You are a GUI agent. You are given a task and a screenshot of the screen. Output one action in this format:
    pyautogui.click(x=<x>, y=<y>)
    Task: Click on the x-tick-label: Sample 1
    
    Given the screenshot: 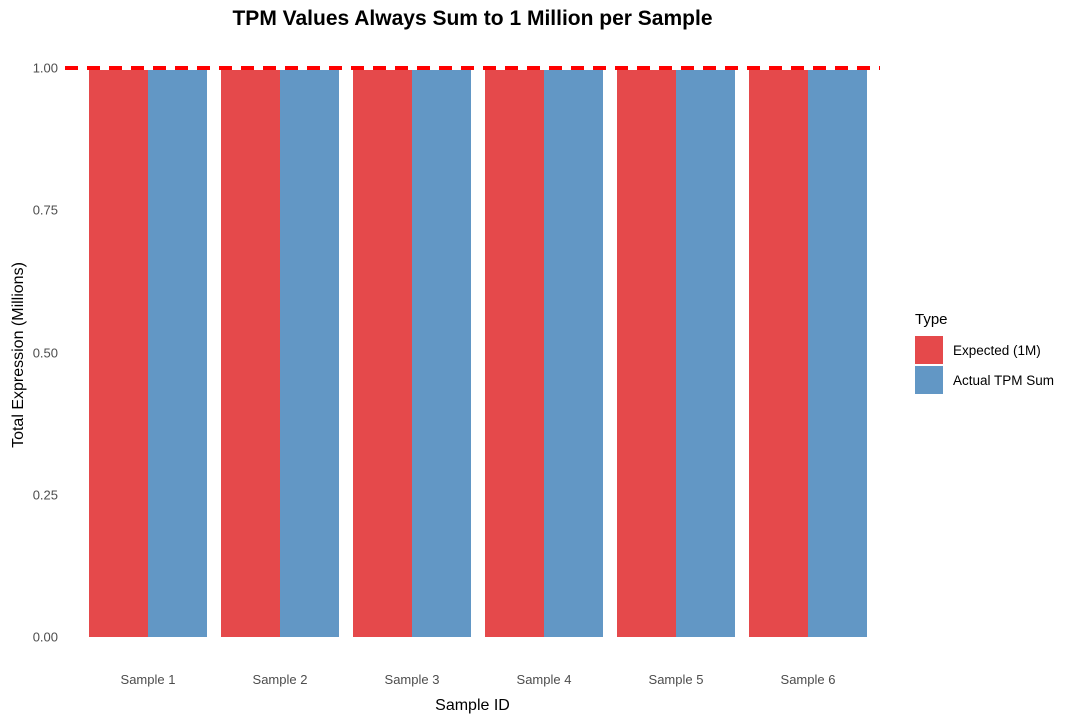 What is the action you would take?
    pyautogui.click(x=148, y=679)
    